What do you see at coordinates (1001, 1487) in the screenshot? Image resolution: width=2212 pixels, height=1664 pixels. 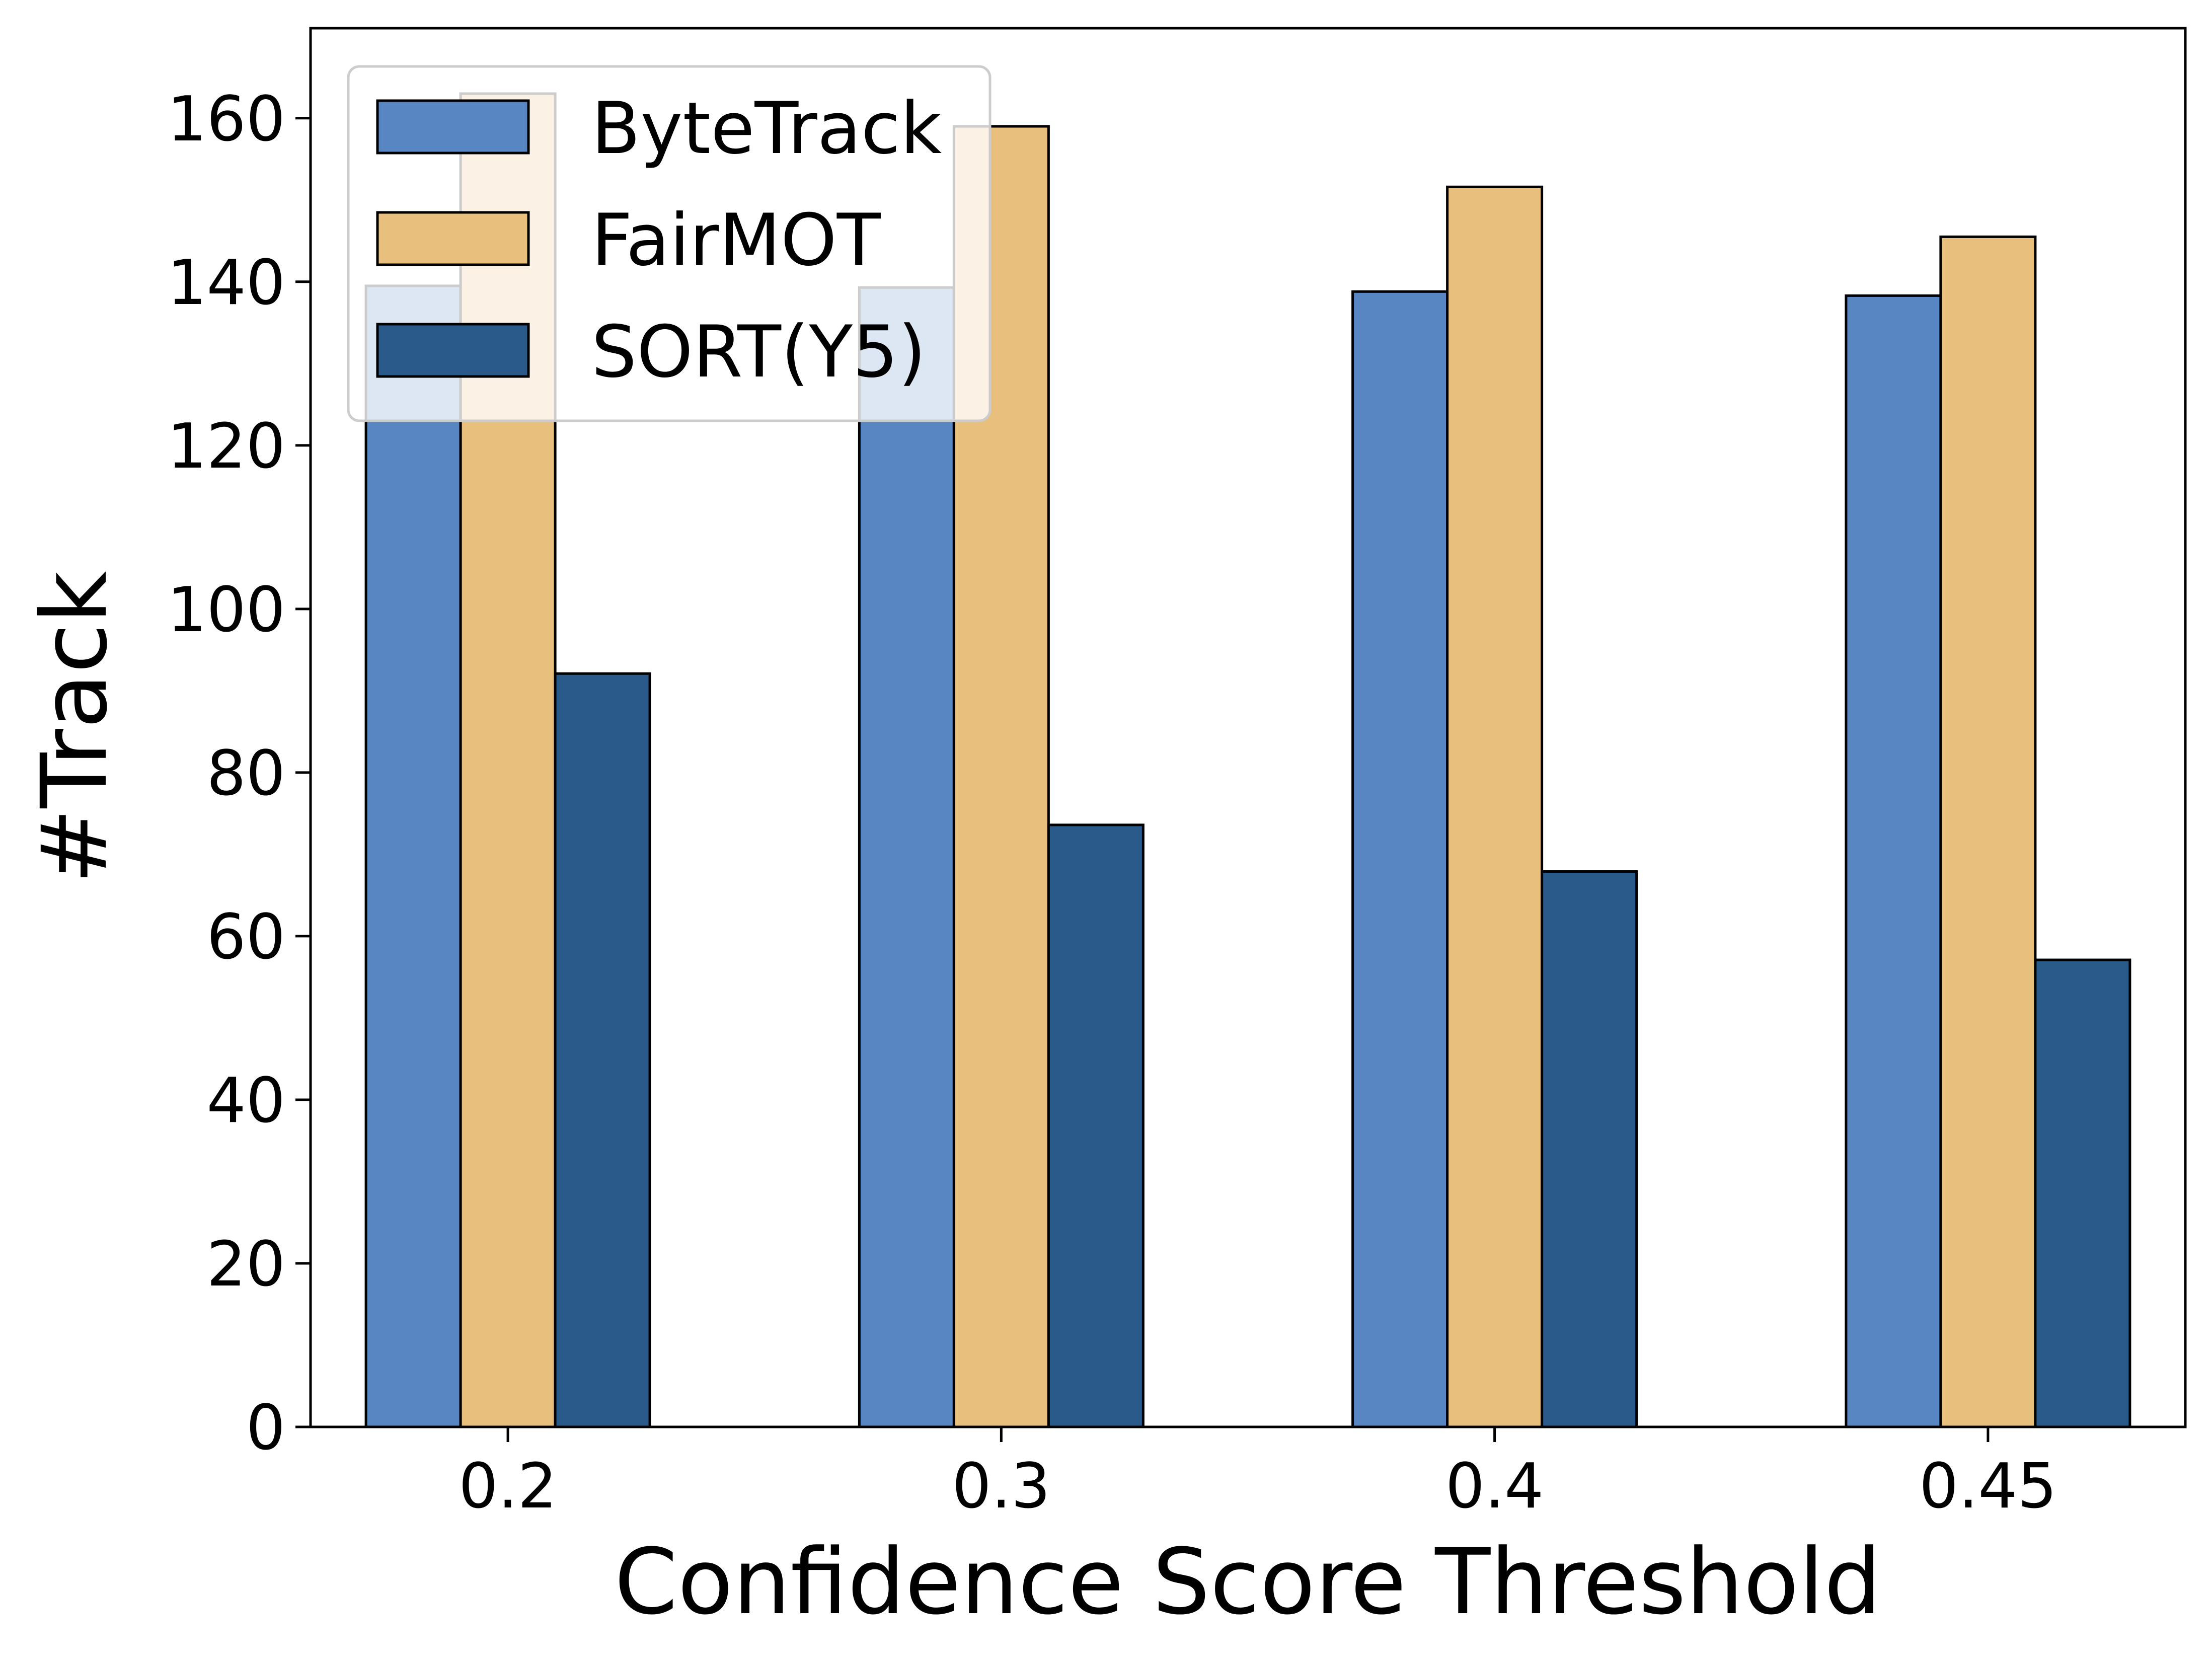 I see `x-tick-label: 0.3` at bounding box center [1001, 1487].